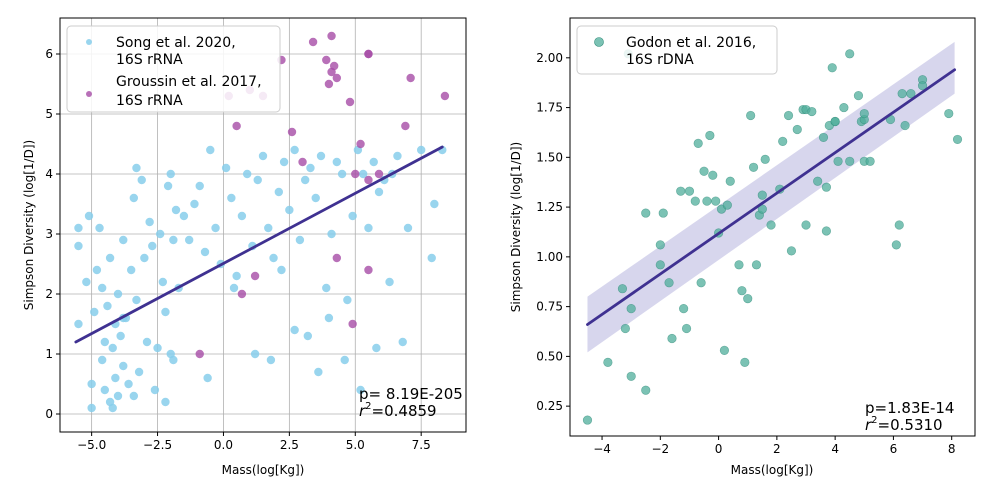 This screenshot has width=1000, height=500. I want to click on right-r-squared: r2=0.5310, so click(904, 424).